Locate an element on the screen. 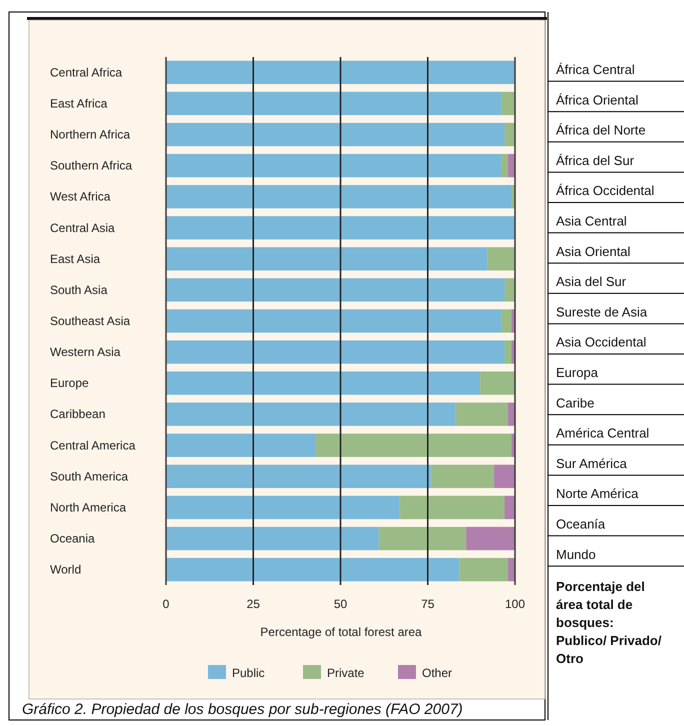 The width and height of the screenshot is (684, 726). y-tick-label: Central Asia is located at coordinates (83, 227).